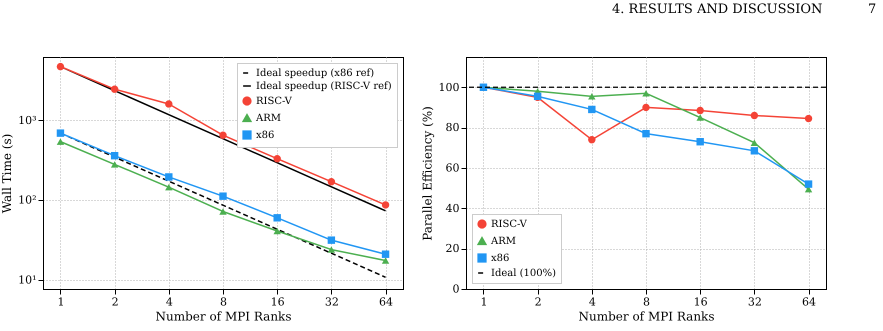  Describe the element at coordinates (27, 279) in the screenshot. I see `y-tick-label: 10¹` at that location.